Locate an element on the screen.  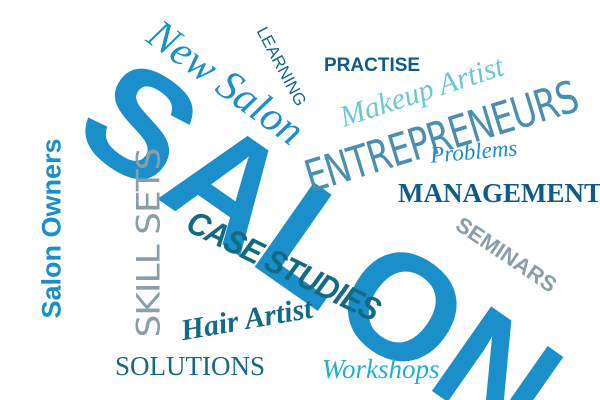
word-skill-sets: SKILL SETS is located at coordinates (149, 243).